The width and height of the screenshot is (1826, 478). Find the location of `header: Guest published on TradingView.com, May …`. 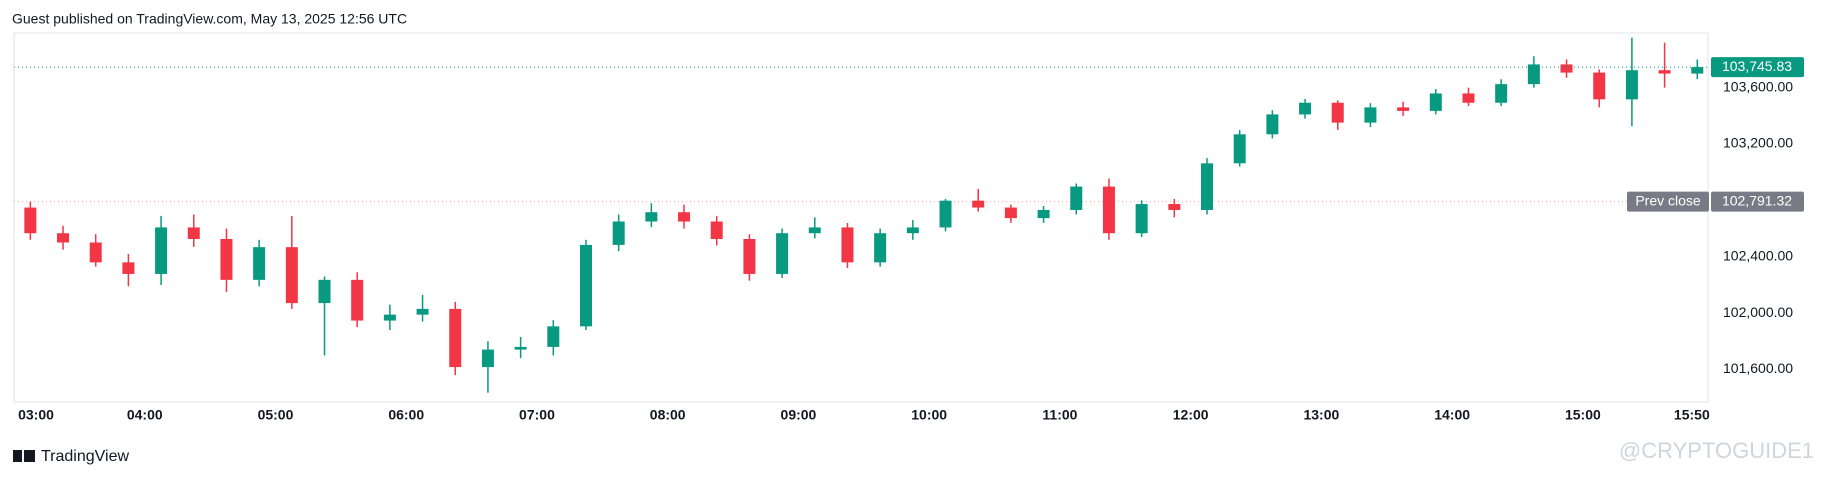

header: Guest published on TradingView.com, May … is located at coordinates (209, 19).